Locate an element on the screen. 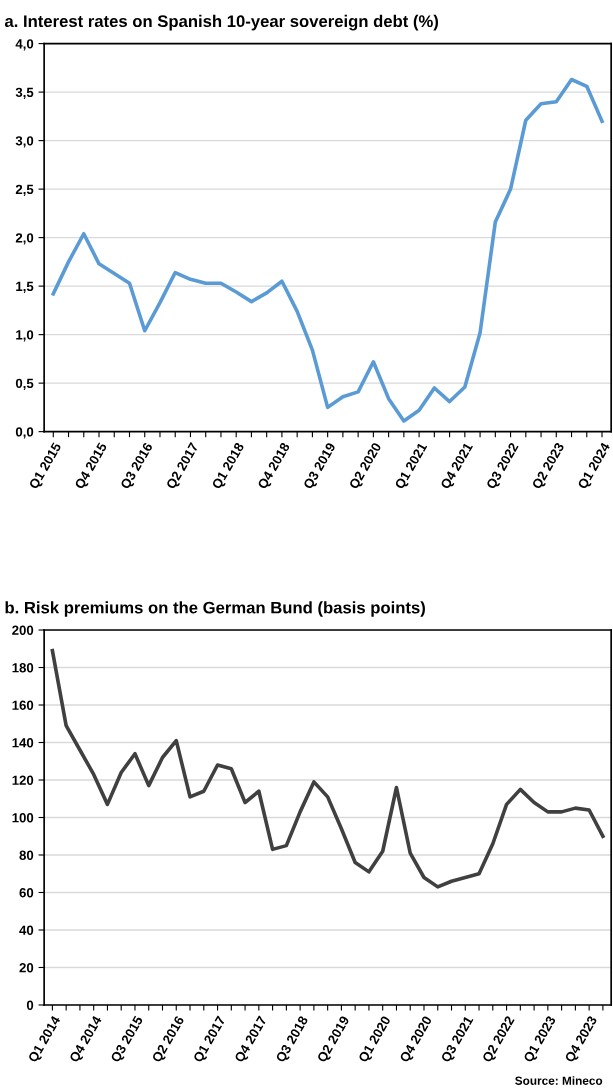 Image resolution: width=613 pixels, height=1090 pixels. y-tick-label: 3,5 is located at coordinates (24, 93).